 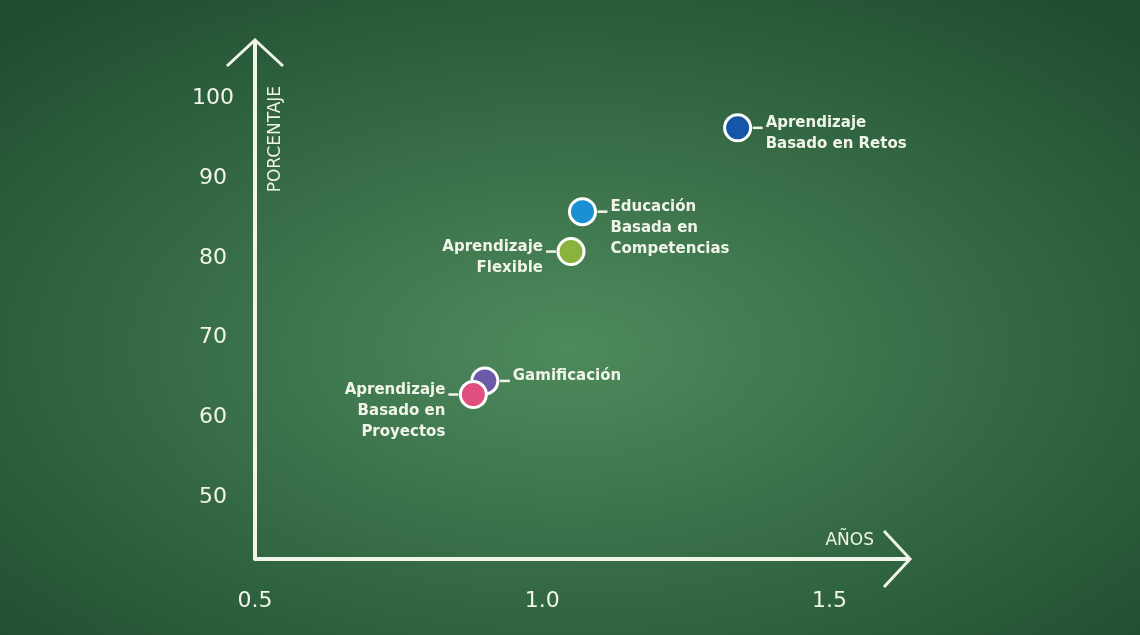 What do you see at coordinates (493, 256) in the screenshot?
I see `series-label: Aprendizaje Flexible` at bounding box center [493, 256].